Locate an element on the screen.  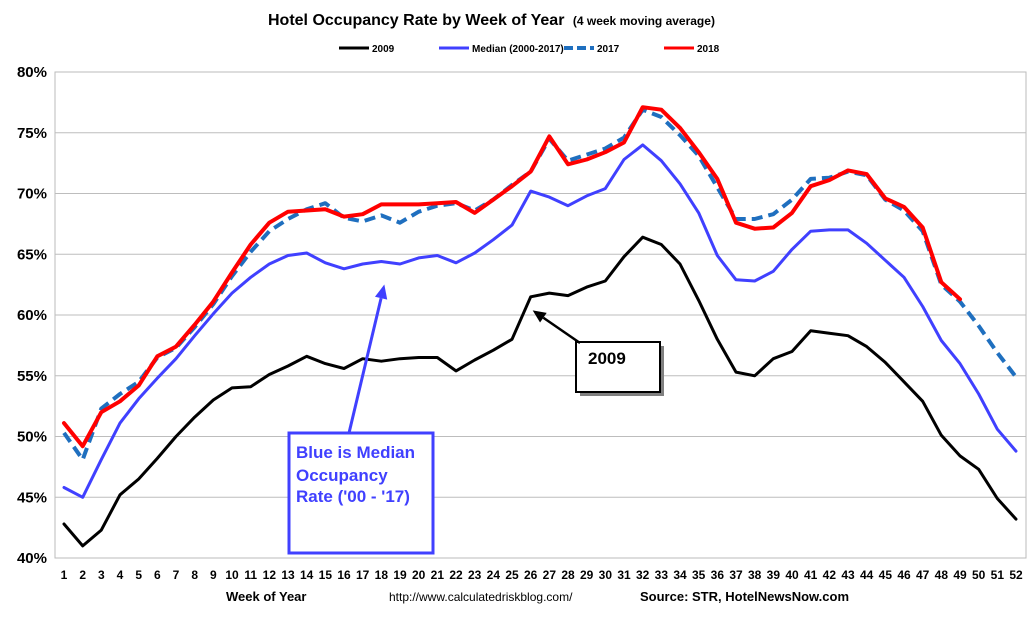
x-tick-label: 21 is located at coordinates (438, 575).